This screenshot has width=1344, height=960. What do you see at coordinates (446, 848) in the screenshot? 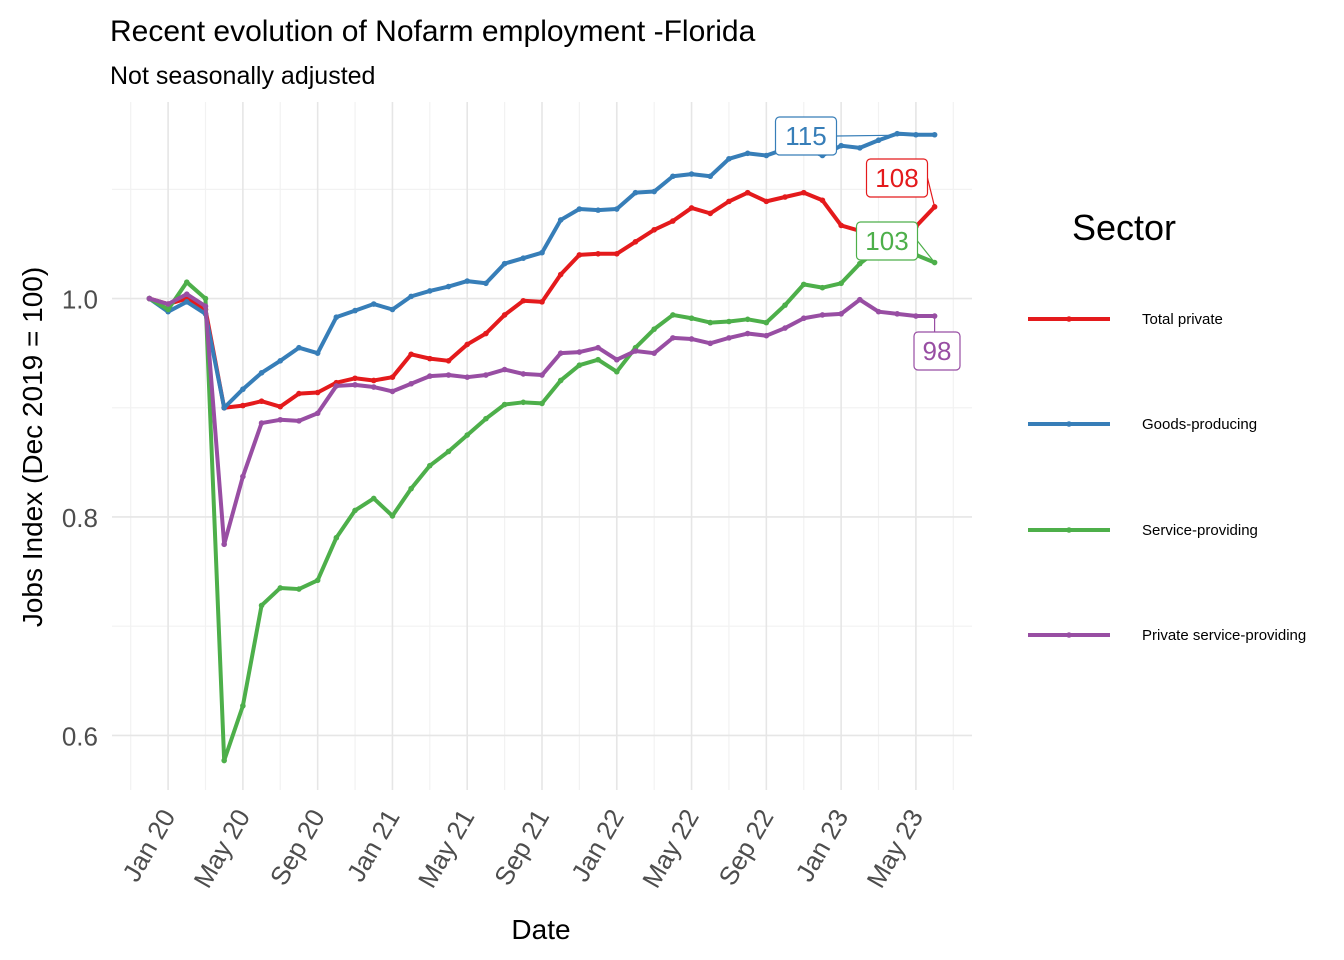
I see `x-tick-label: May 21` at bounding box center [446, 848].